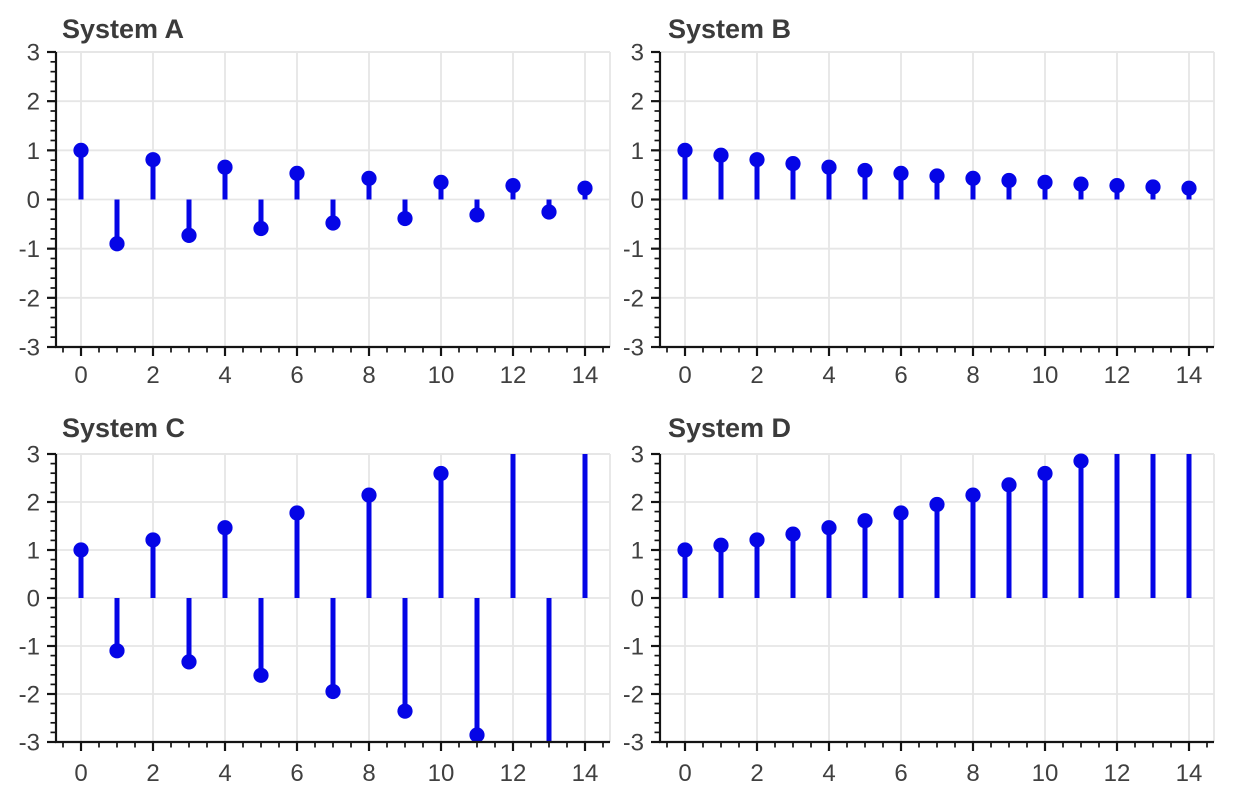  I want to click on chart-title: System D, so click(729, 428).